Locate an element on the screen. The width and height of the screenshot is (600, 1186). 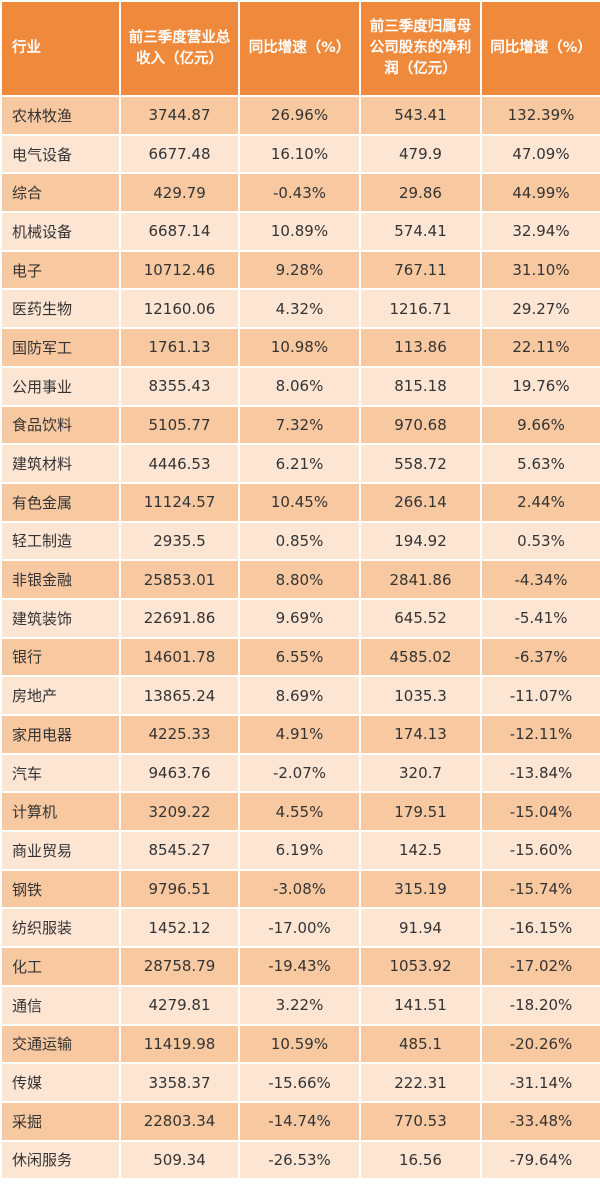
net-profit-cell: 29.86 is located at coordinates (420, 193).